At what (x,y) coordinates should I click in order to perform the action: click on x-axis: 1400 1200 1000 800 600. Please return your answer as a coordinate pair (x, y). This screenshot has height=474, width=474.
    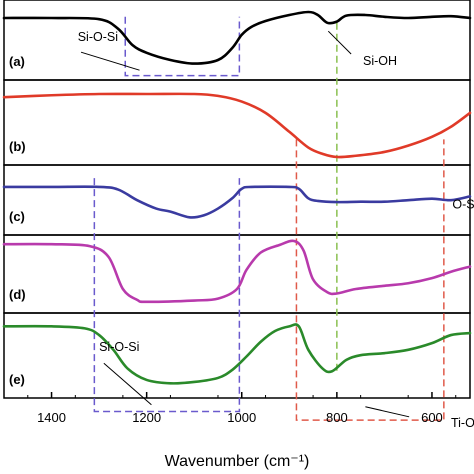
    Looking at the image, I should click on (242, 408).